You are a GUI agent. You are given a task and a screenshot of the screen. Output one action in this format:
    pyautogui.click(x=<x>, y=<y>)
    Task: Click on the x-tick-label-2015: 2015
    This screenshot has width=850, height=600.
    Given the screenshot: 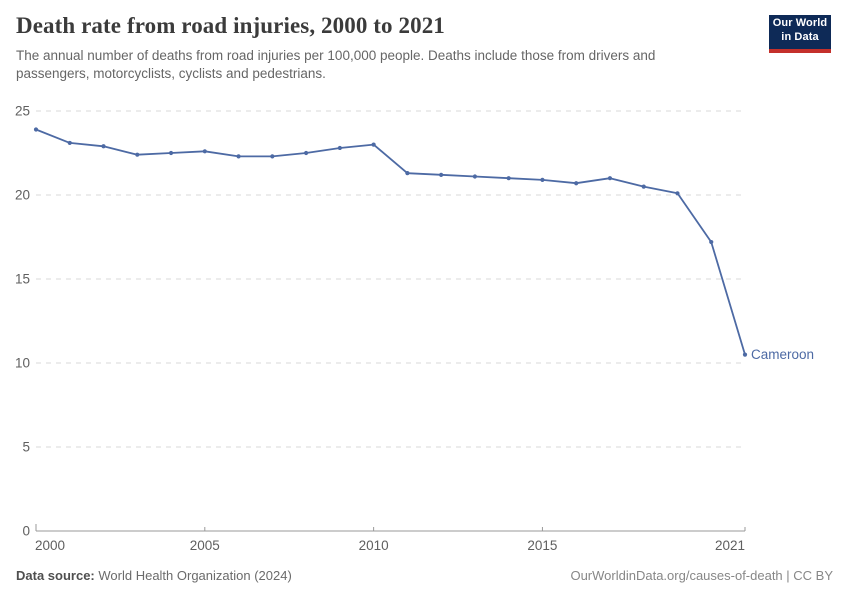 What is the action you would take?
    pyautogui.click(x=542, y=545)
    